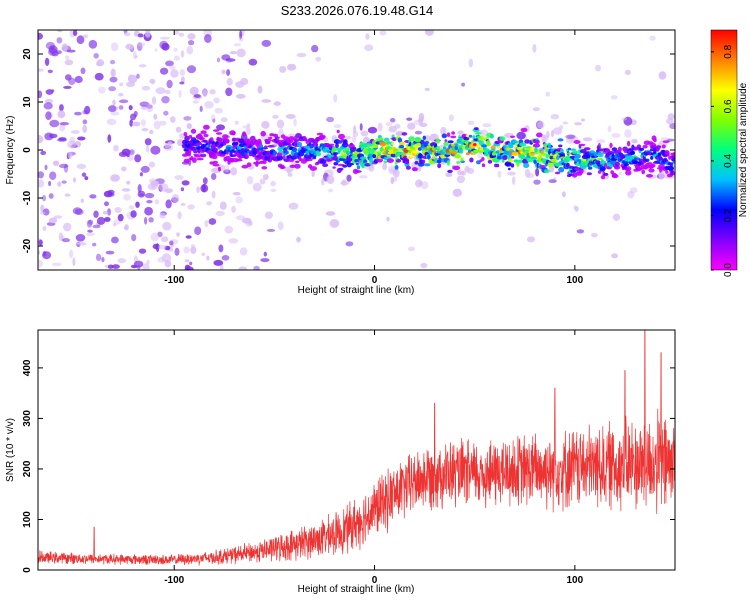 This screenshot has width=750, height=600. What do you see at coordinates (27, 570) in the screenshot?
I see `snr-ytick-label: 0` at bounding box center [27, 570].